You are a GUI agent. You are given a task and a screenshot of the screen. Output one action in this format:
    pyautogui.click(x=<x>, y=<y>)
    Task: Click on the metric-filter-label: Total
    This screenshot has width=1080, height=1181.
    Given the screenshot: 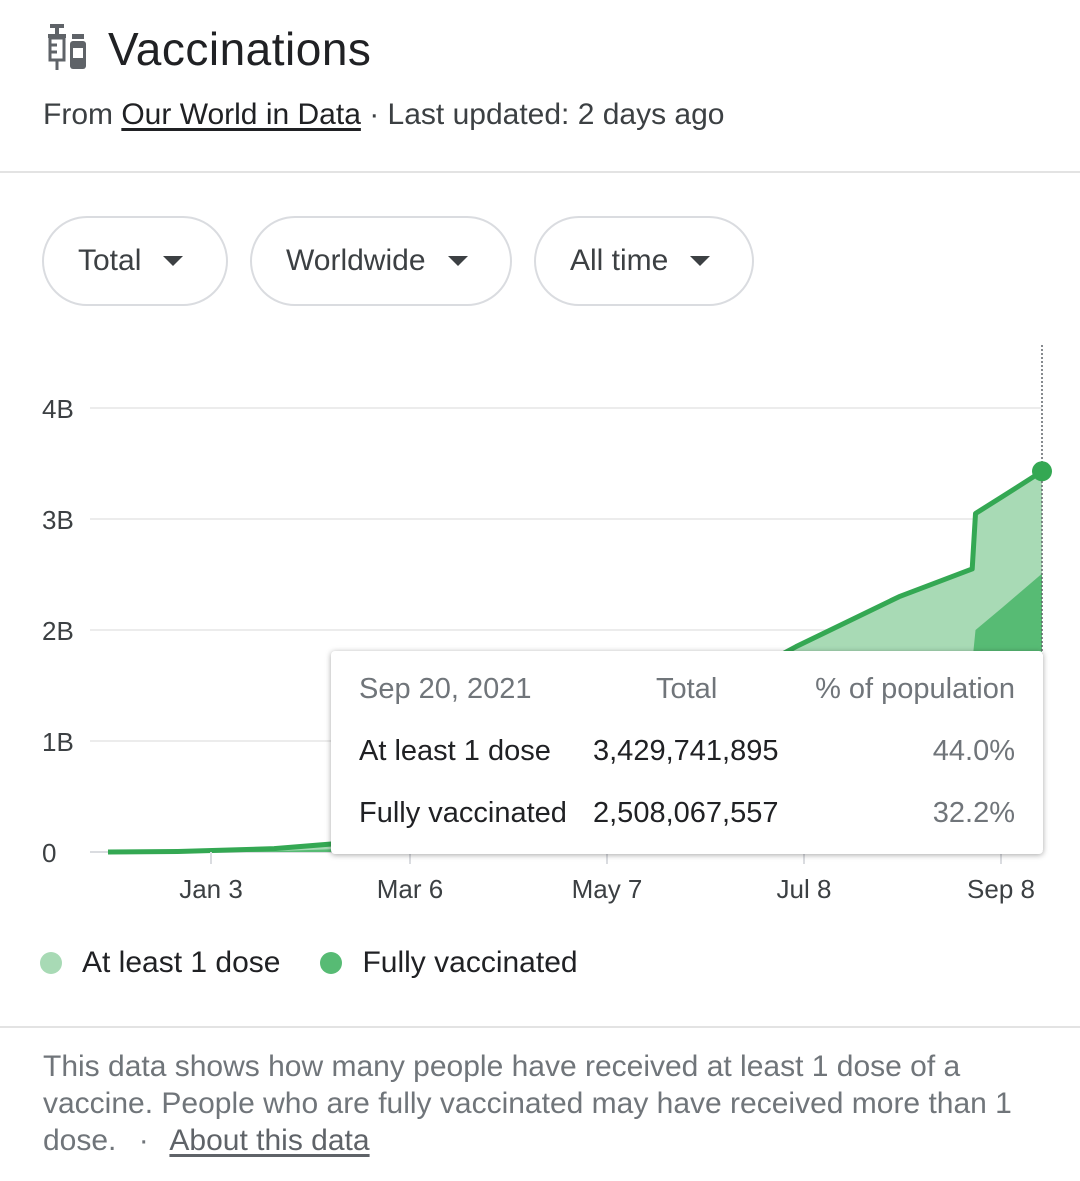 What is the action you would take?
    pyautogui.click(x=110, y=260)
    